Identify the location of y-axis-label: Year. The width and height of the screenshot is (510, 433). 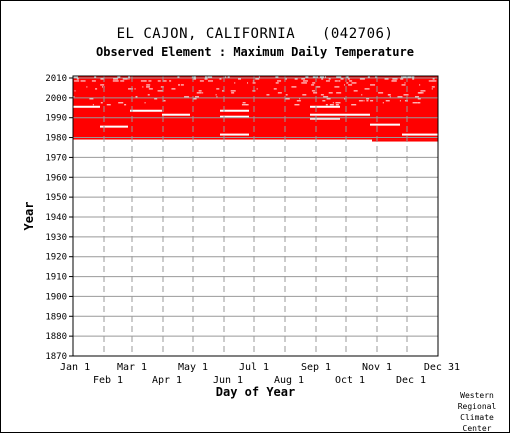
(29, 216).